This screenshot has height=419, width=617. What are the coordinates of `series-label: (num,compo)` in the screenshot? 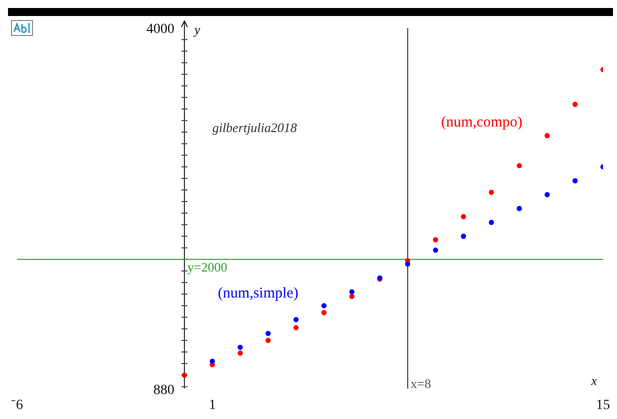 It's located at (481, 122).